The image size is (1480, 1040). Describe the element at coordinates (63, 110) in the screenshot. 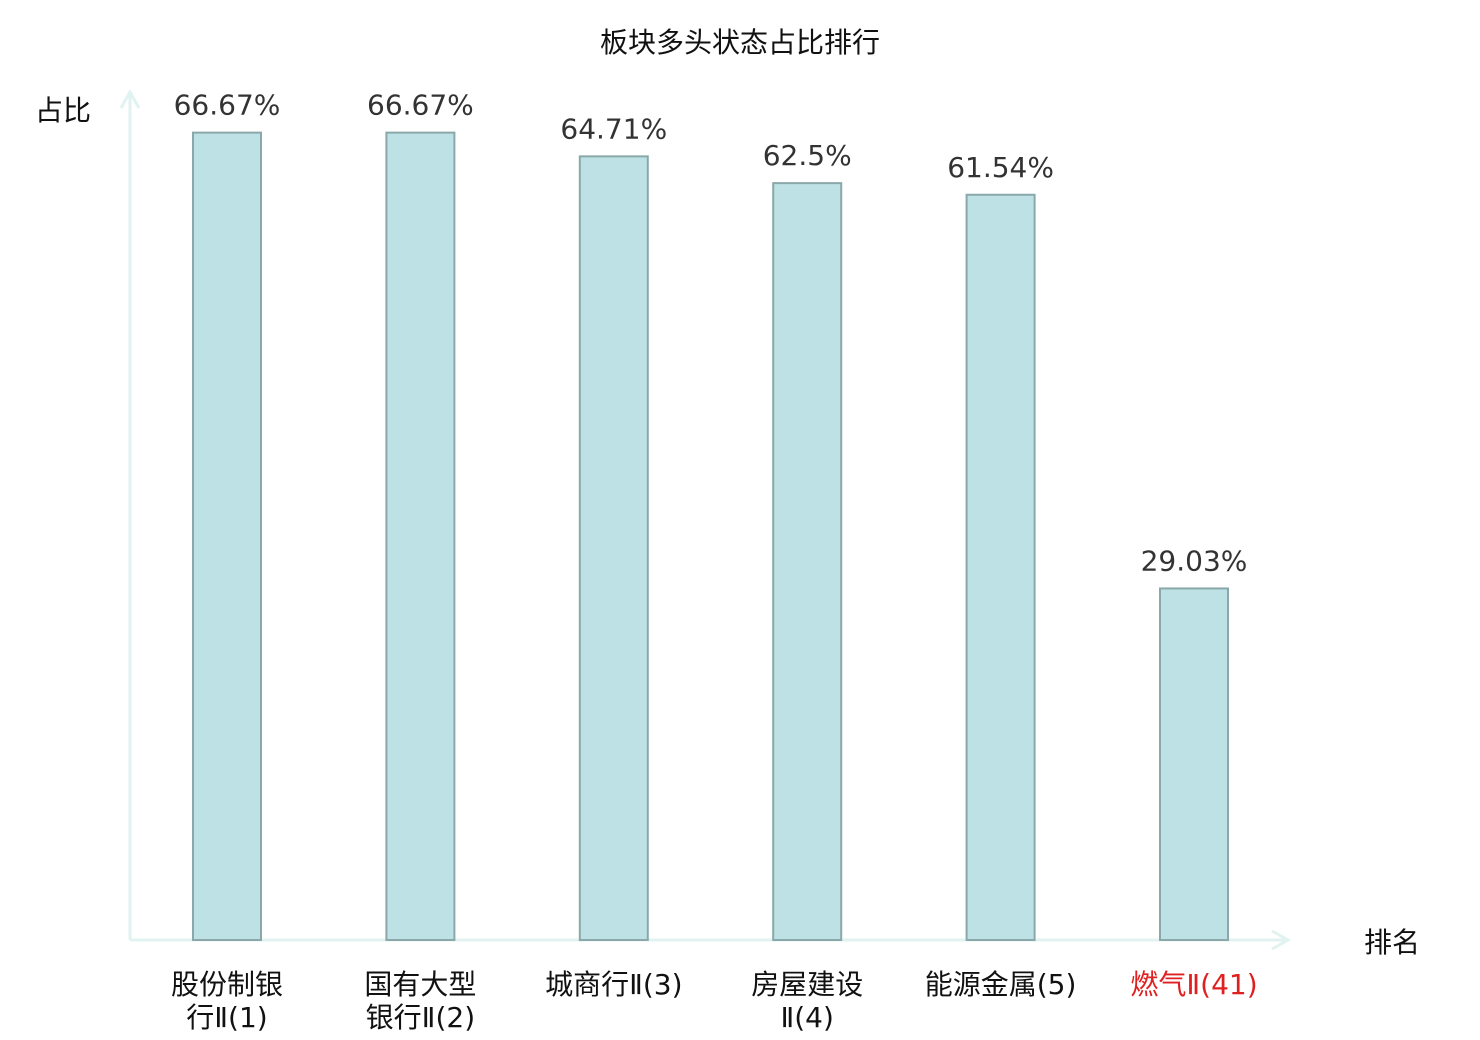

I see `y-axis-label: 占比` at that location.